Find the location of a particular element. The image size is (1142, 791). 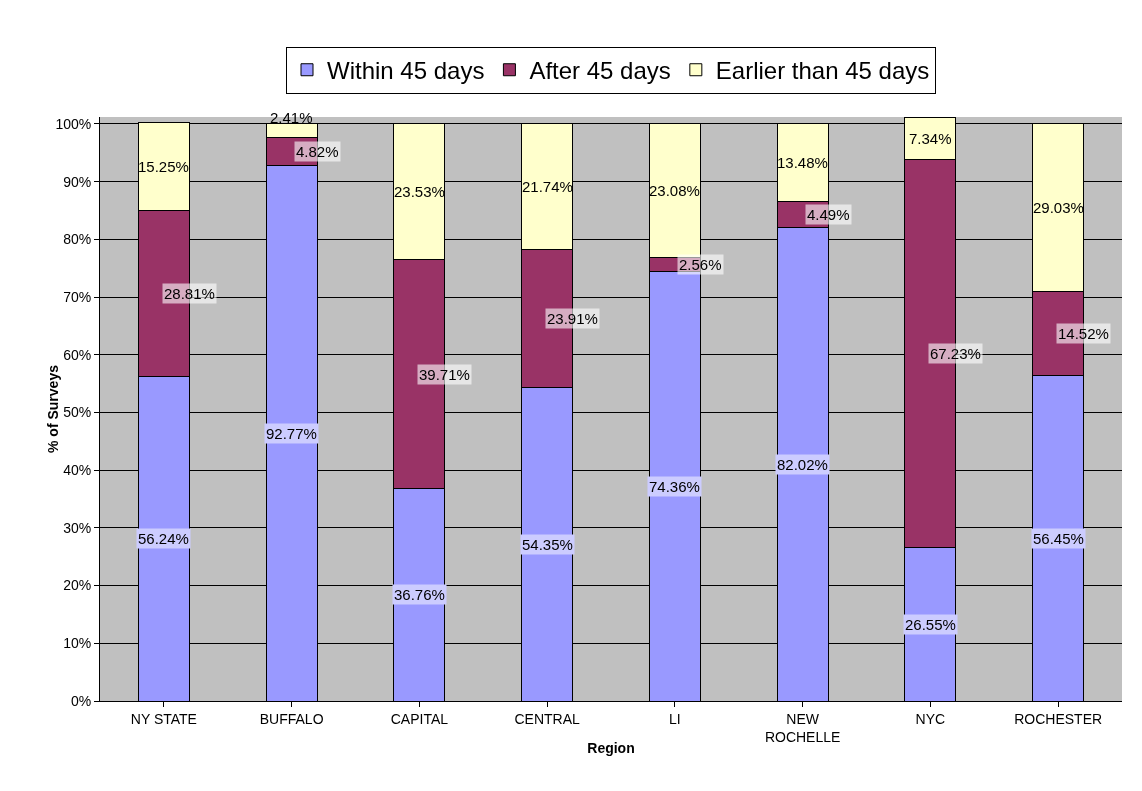

y-tick-label: 100% is located at coordinates (73, 123).